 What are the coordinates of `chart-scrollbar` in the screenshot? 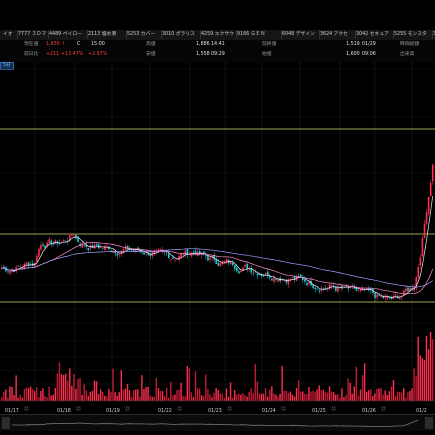 It's located at (217, 422).